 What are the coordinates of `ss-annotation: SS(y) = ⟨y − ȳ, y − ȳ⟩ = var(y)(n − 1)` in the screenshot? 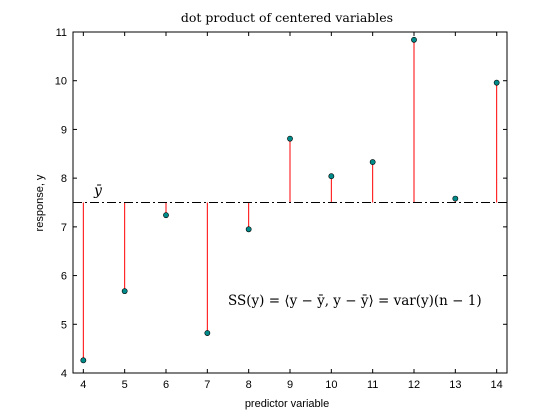 It's located at (355, 301).